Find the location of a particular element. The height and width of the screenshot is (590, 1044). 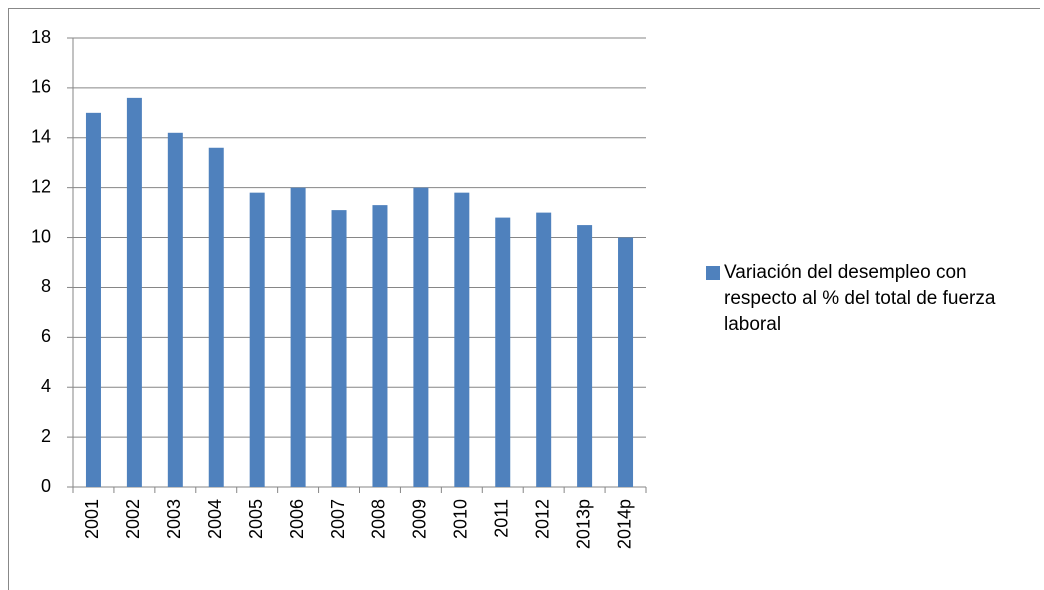

y-tick-label: 12 is located at coordinates (41, 186).